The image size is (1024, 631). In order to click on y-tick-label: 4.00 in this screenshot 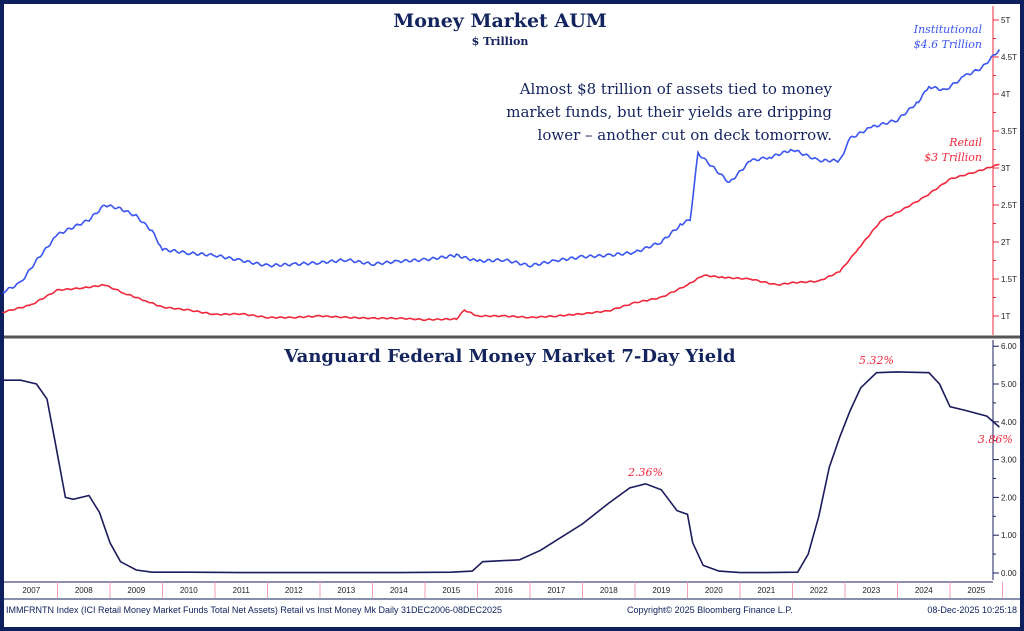, I will do `click(1009, 422)`.